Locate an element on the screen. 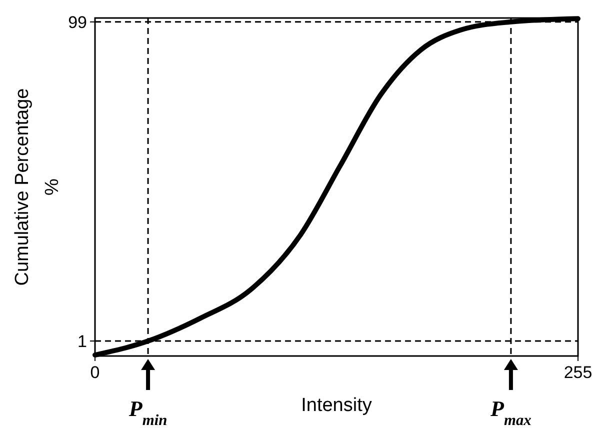  x-tick-label: 255 is located at coordinates (578, 372).